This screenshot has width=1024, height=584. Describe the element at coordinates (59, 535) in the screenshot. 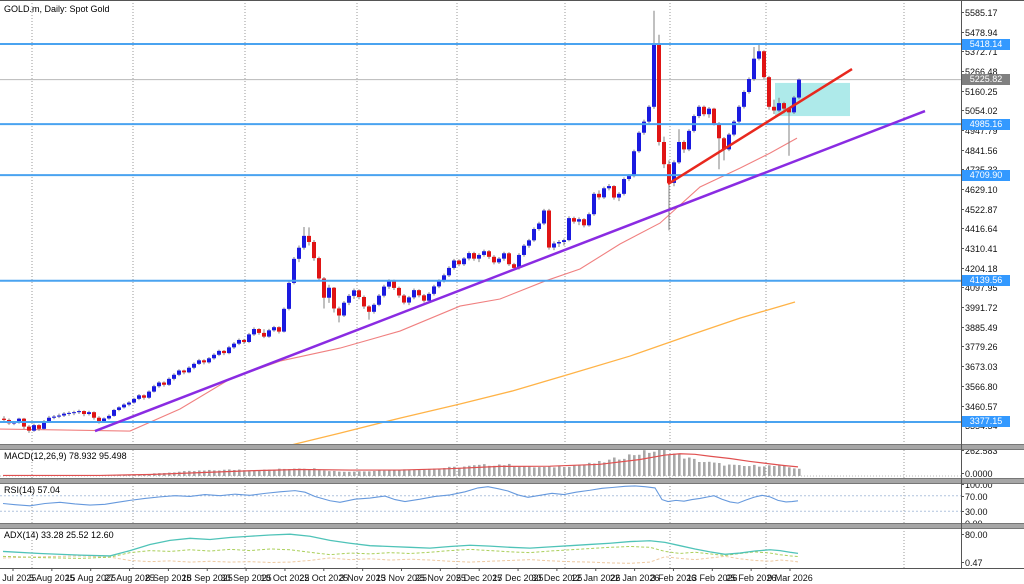

I see `adx-label: ADX(14) 33.28 25.52 12.60` at that location.